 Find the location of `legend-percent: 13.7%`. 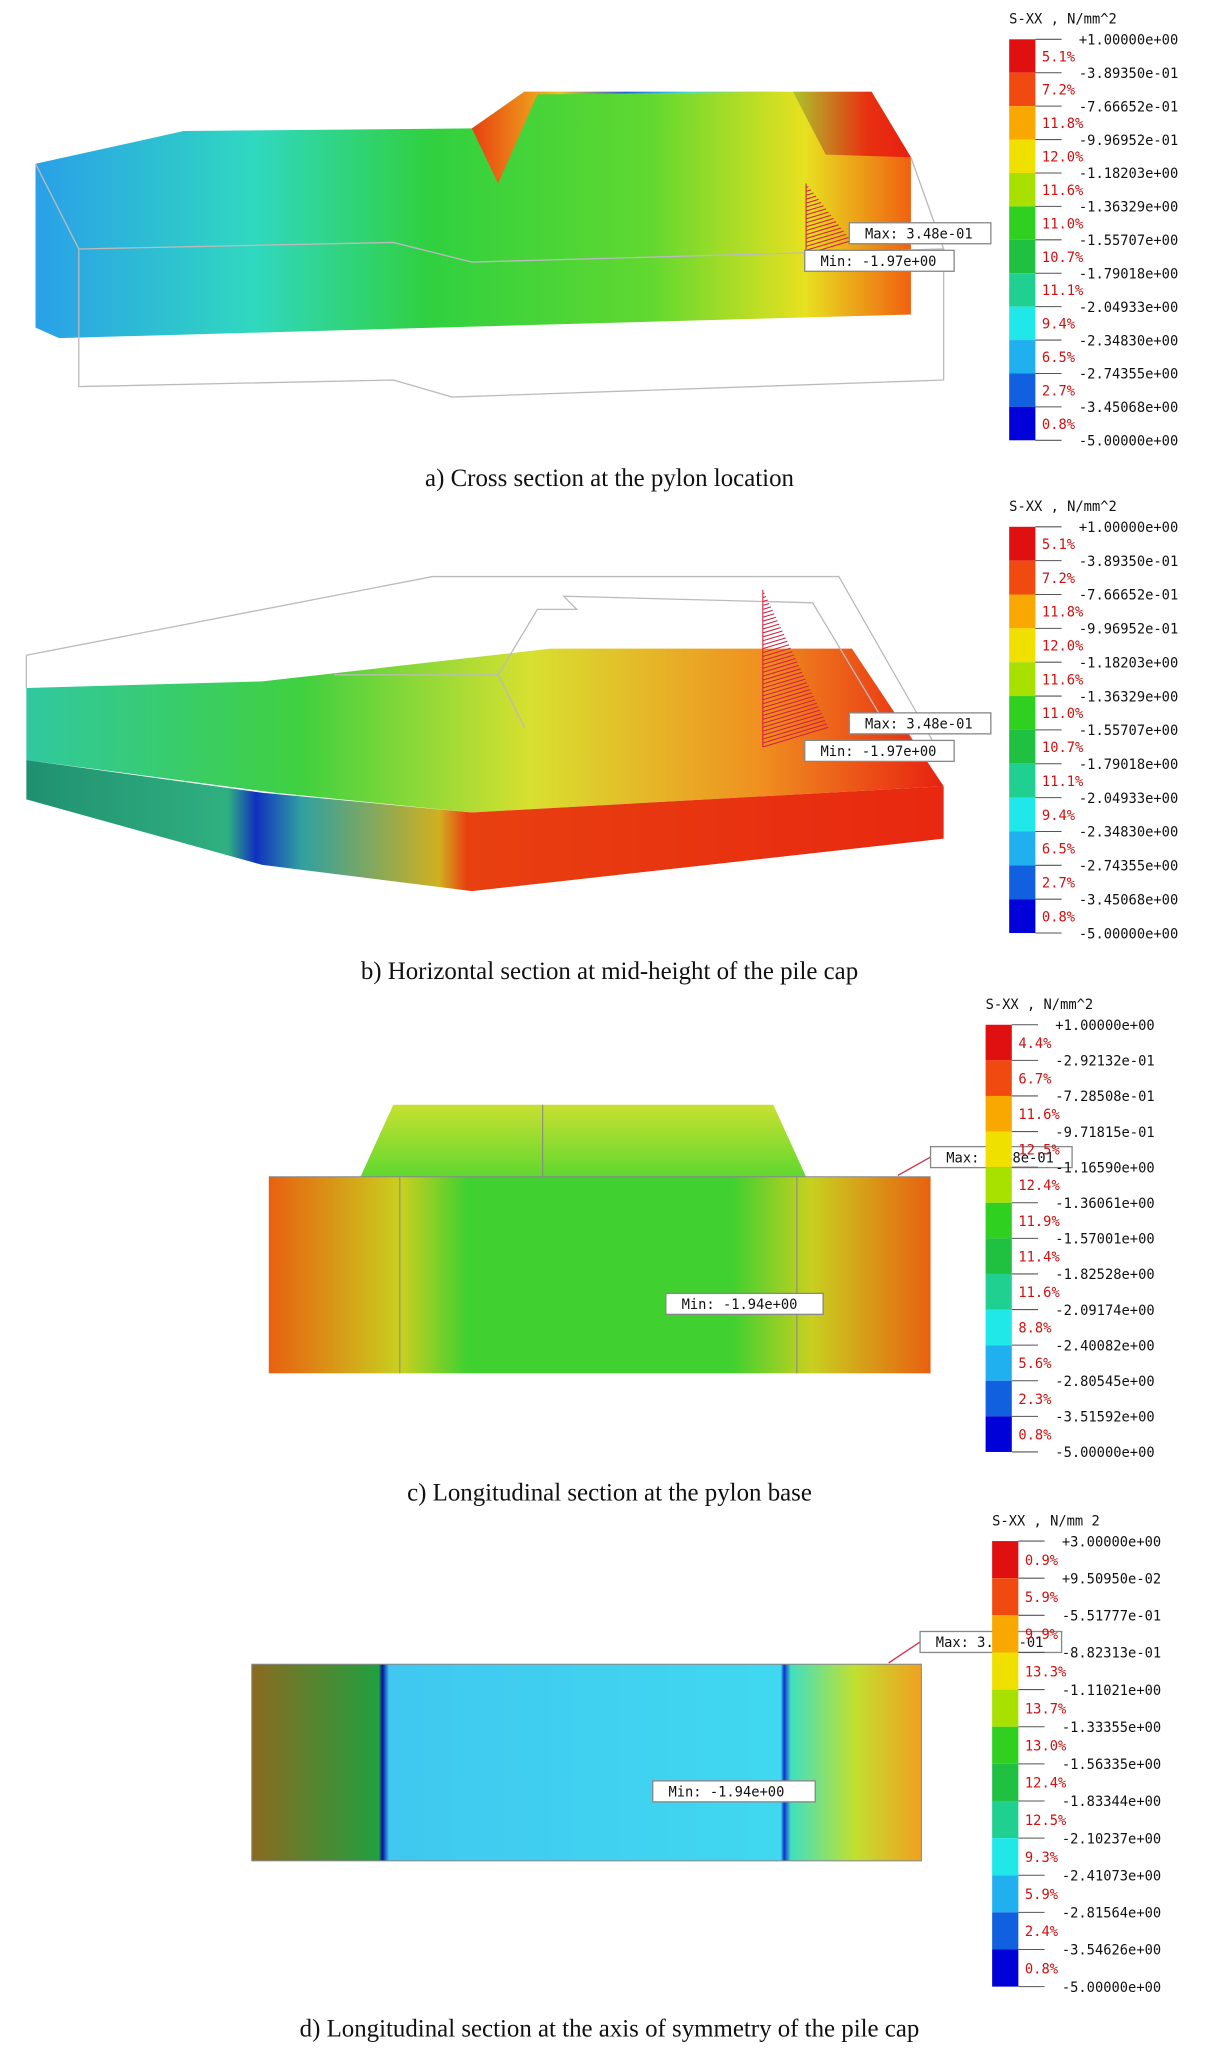

legend-percent: 13.7% is located at coordinates (1046, 1709).